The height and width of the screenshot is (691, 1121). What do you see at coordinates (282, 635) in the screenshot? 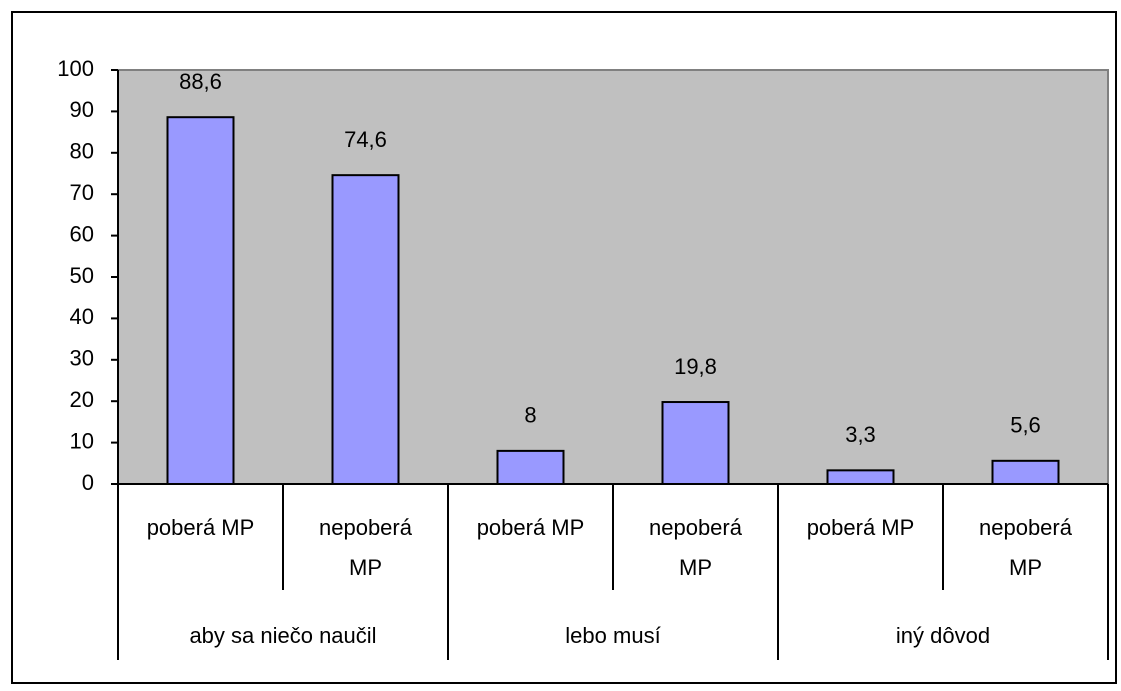
I see `group-label: aby sa niečo naučil` at bounding box center [282, 635].